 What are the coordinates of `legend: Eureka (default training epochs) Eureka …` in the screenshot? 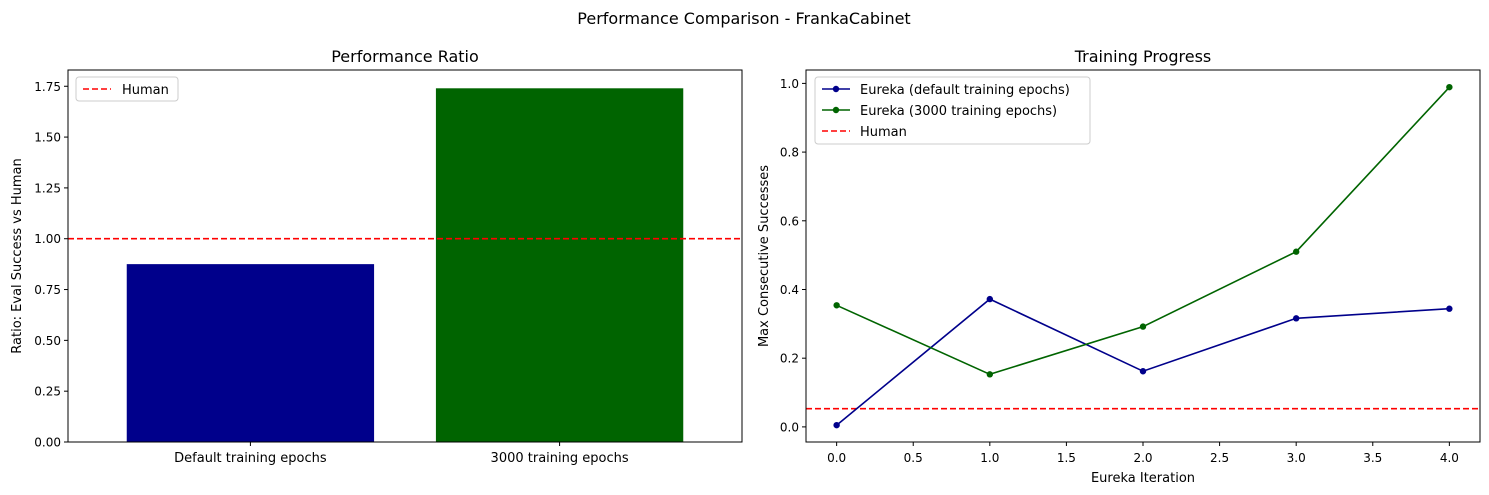 It's located at (952, 110).